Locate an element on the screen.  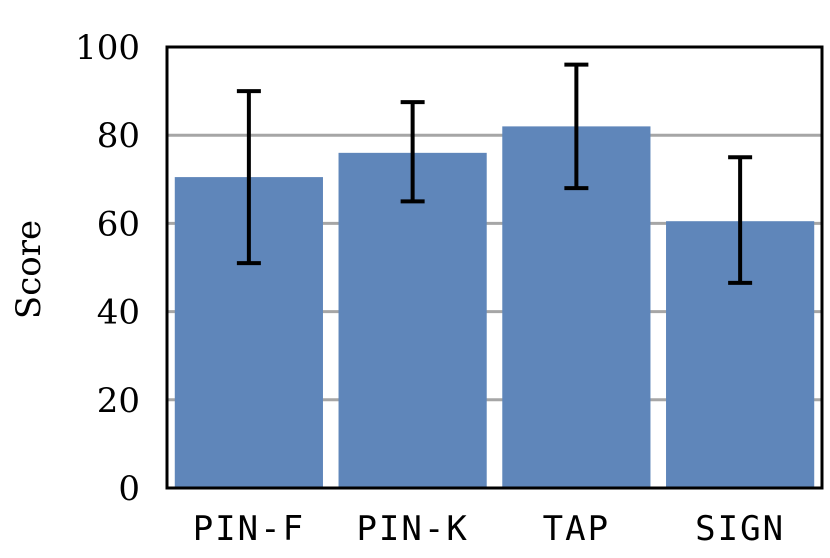
error-bar-tap is located at coordinates (576, 126).